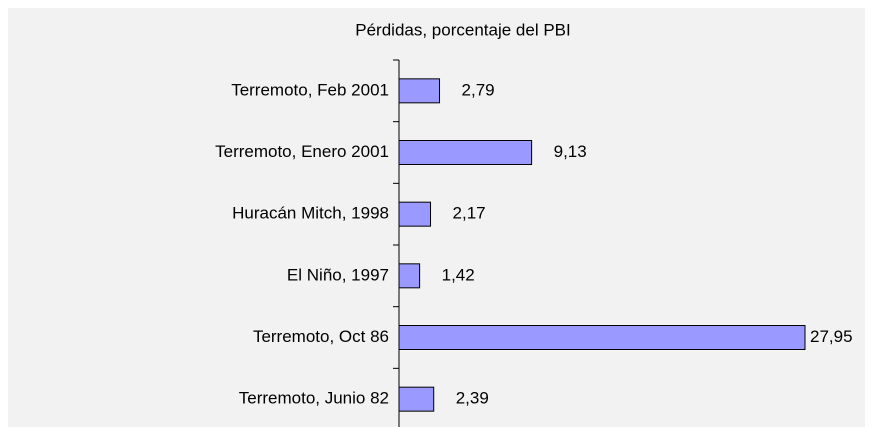  I want to click on category-label: Terremoto, Enero 2001, so click(302, 151).